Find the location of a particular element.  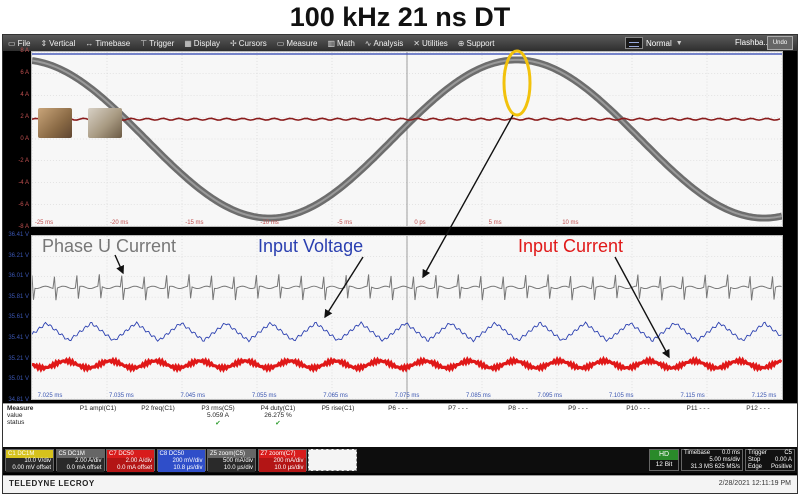

trigger-slope: Positive is located at coordinates (781, 467).